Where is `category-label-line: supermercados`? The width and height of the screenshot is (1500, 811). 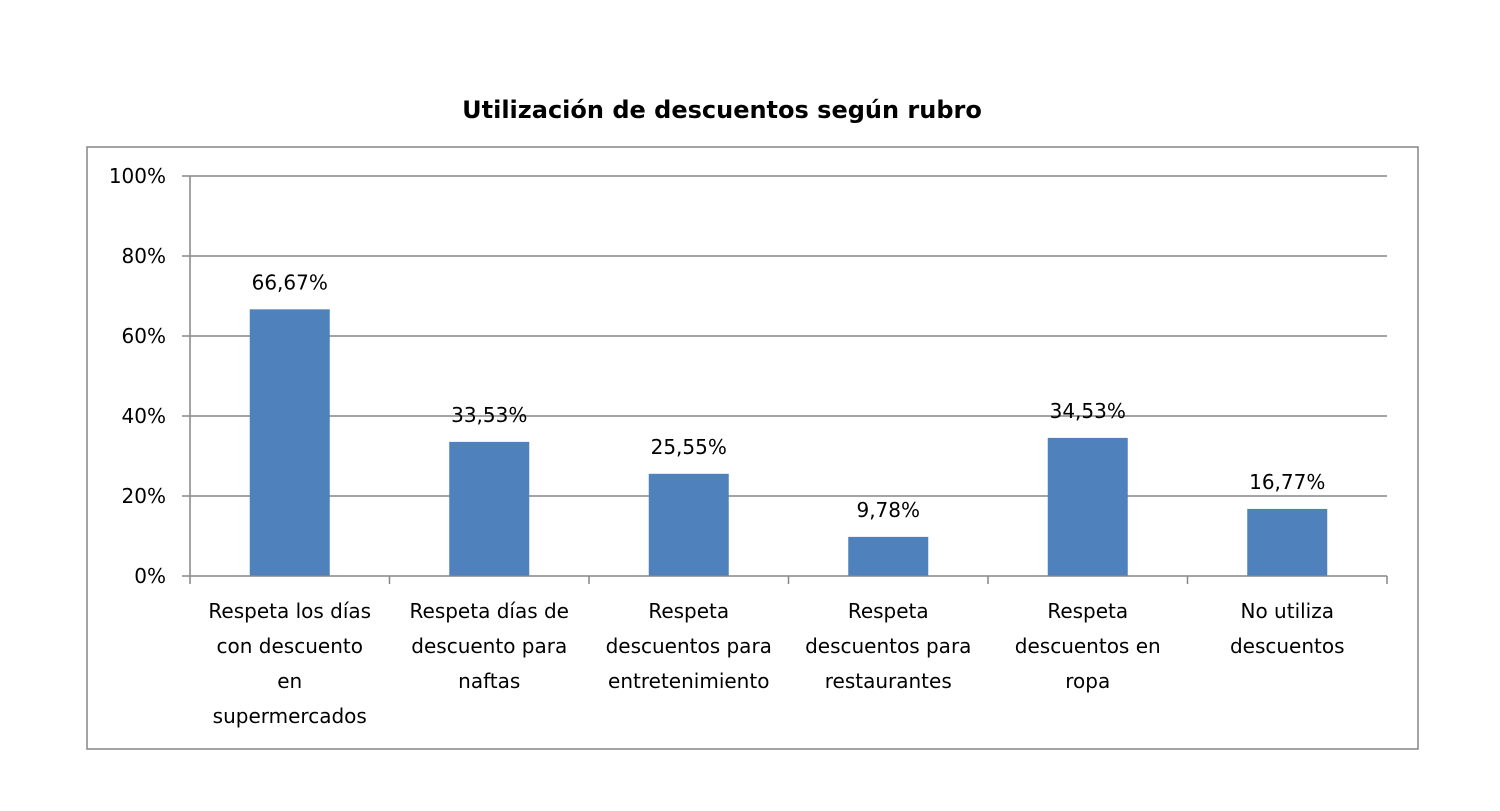
category-label-line: supermercados is located at coordinates (290, 716).